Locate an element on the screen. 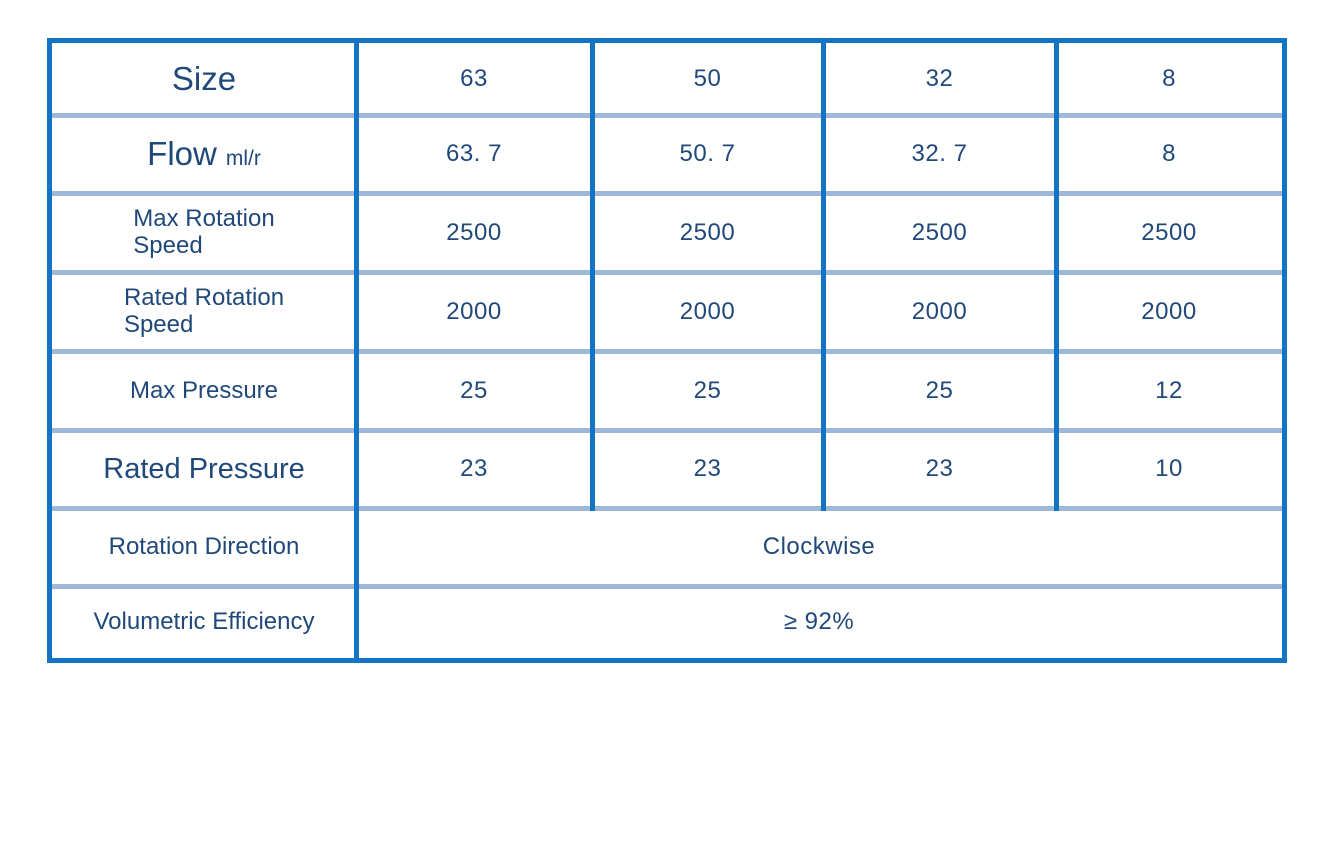  rotation-direction-label: Rotation Direction is located at coordinates (204, 546).